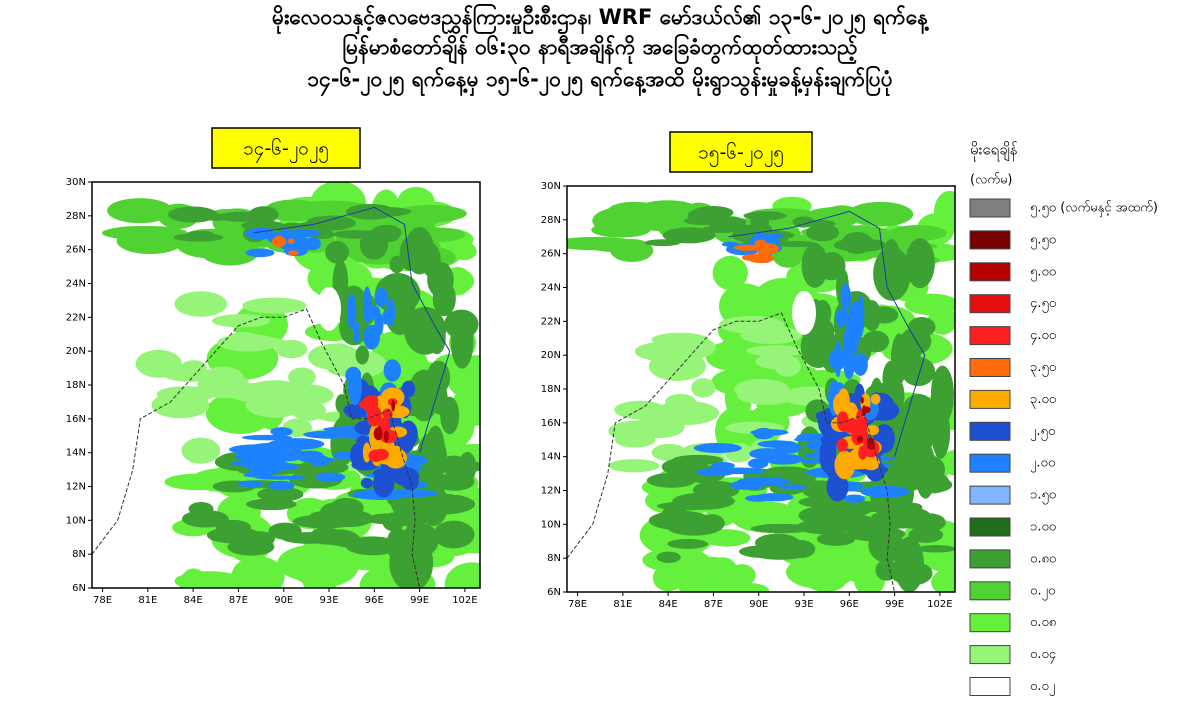 This screenshot has width=1200, height=706. Describe the element at coordinates (554, 592) in the screenshot. I see `y-tick-label: 6N` at that location.